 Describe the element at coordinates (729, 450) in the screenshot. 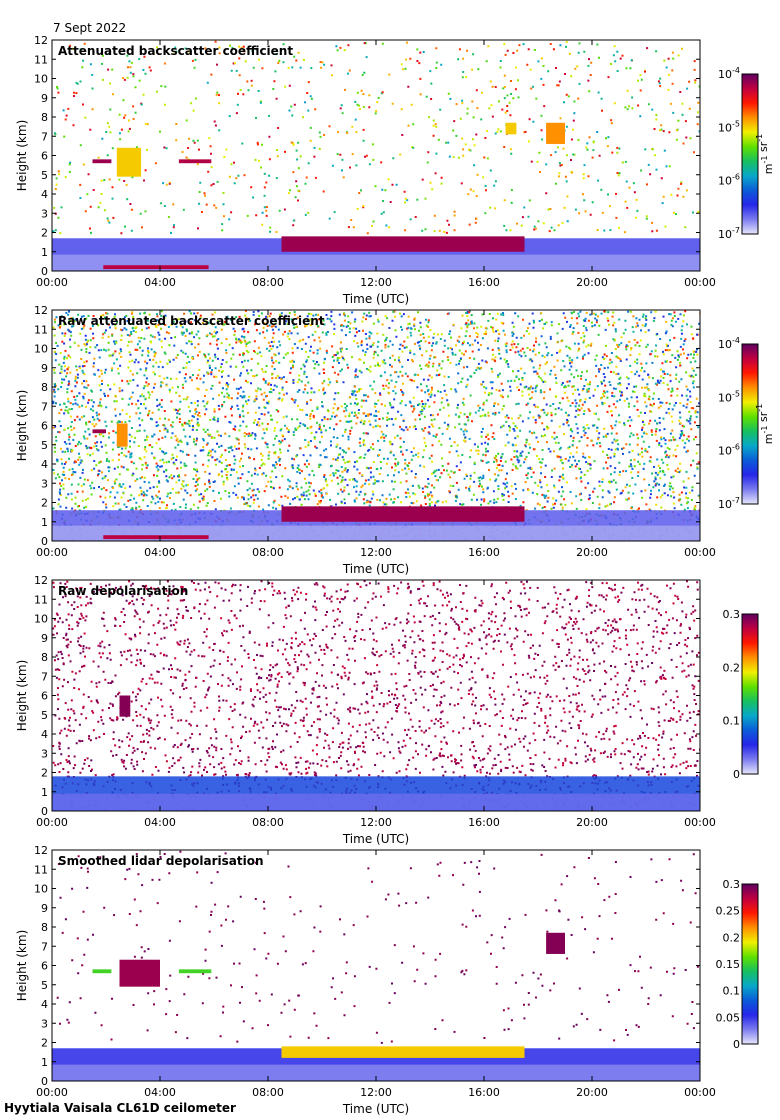

I see `colorbar-tick-label: 10⁻⁶` at that location.